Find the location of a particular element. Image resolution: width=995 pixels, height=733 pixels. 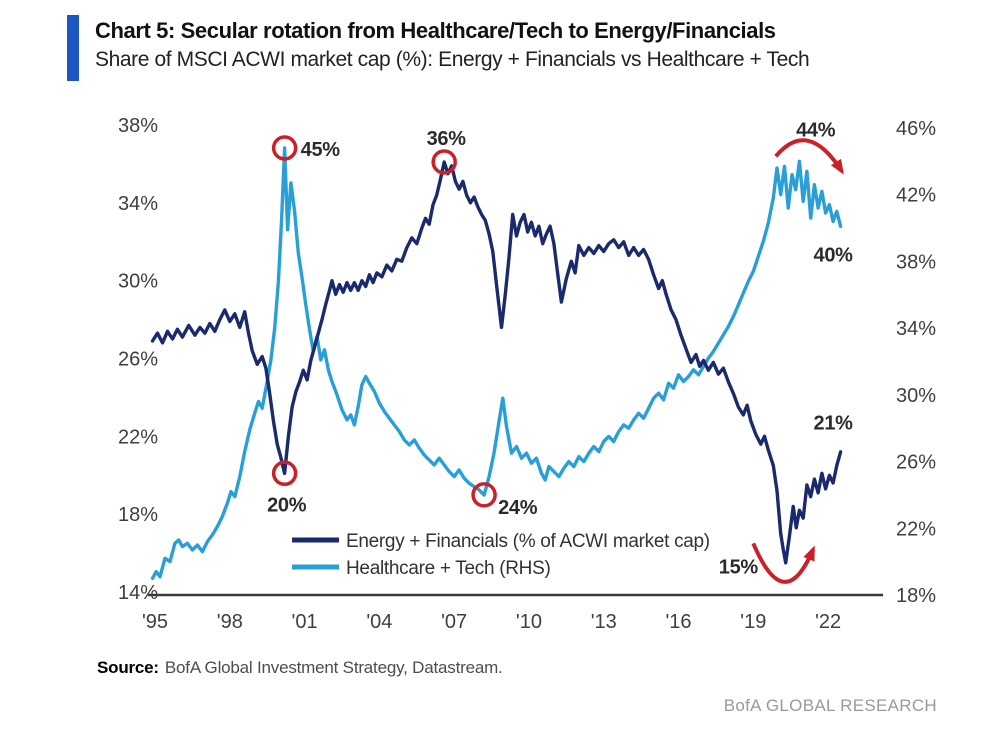

annotation-label-44: 44% is located at coordinates (816, 131).